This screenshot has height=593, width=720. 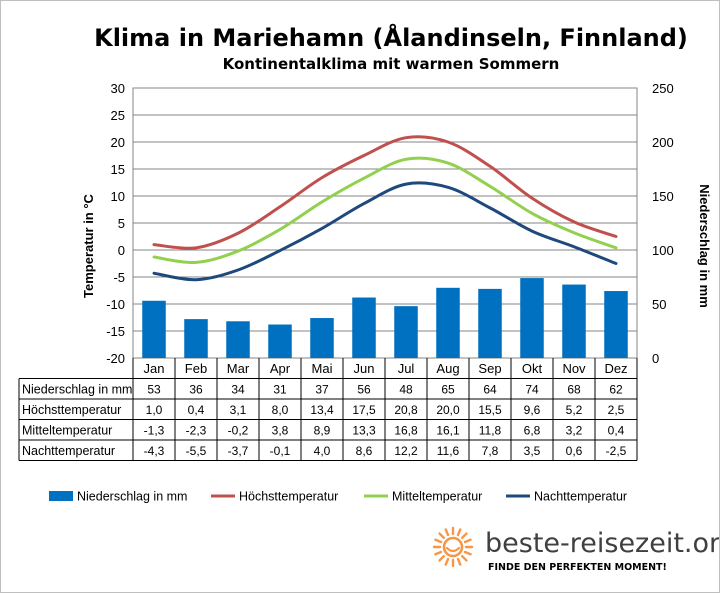 I want to click on right-tick-label: 50, so click(x=659, y=304).